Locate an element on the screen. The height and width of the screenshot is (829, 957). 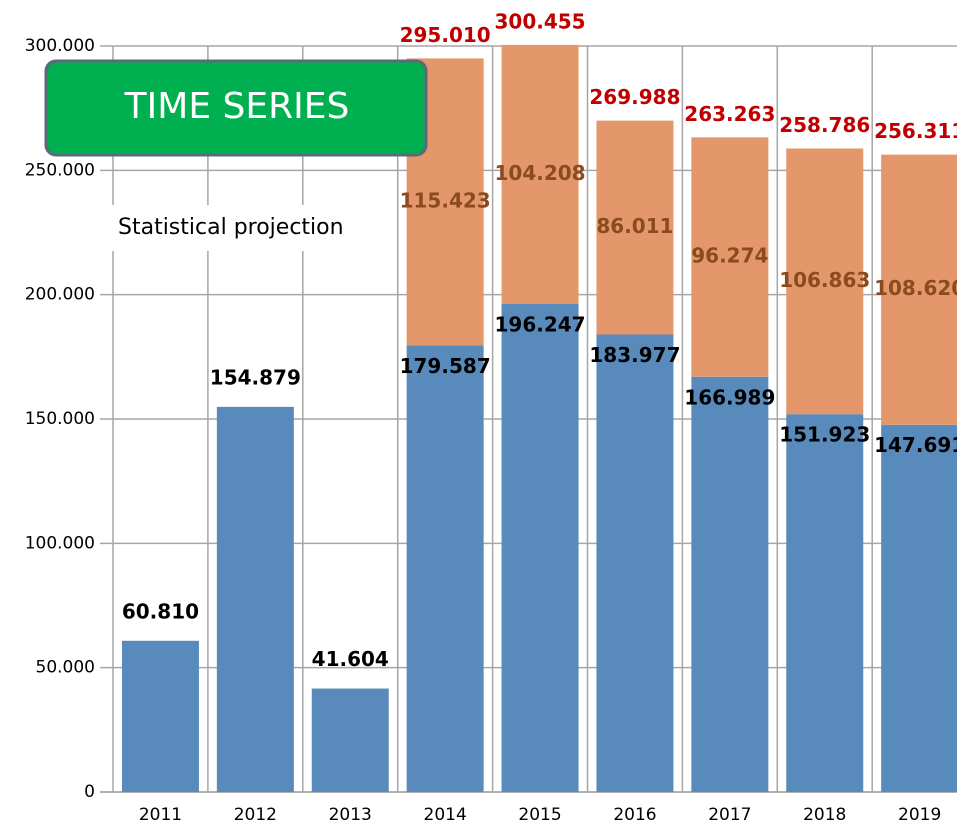
chart-title: TIME SERIES is located at coordinates (237, 106).